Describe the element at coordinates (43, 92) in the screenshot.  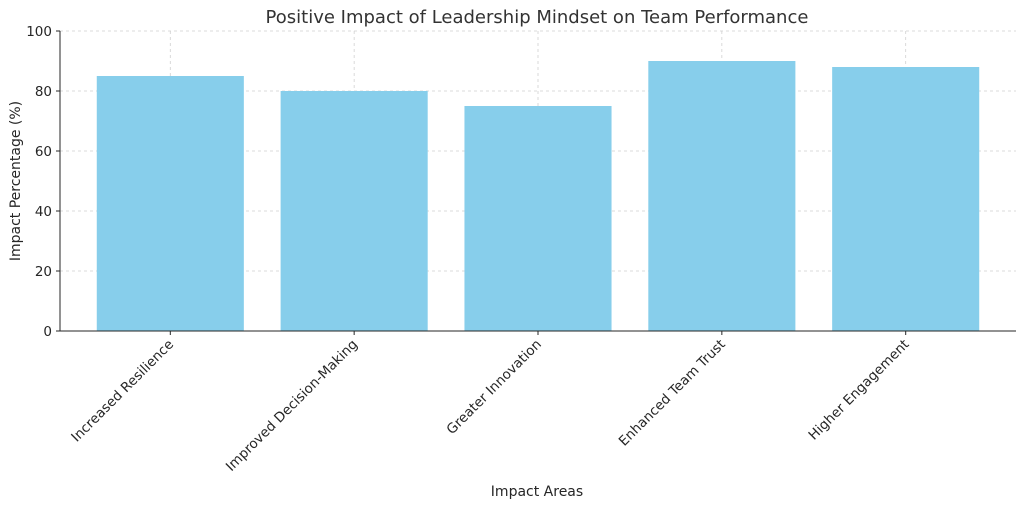
I see `y-tick-label: 80` at that location.